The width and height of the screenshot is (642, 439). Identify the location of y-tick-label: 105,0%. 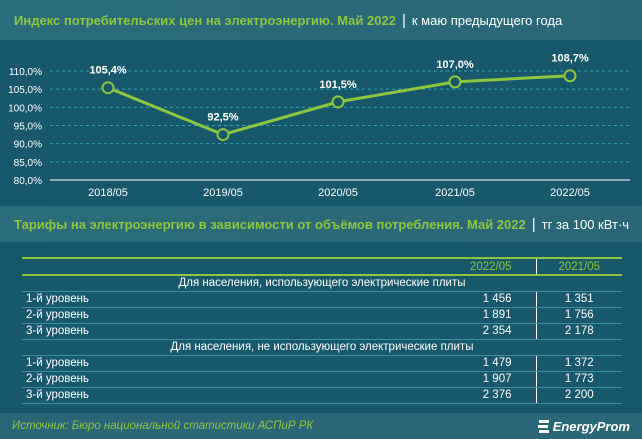
(25, 90).